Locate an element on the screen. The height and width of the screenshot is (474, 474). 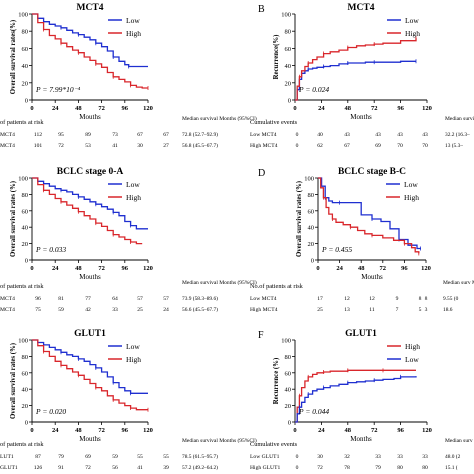
risk-value: 32 is located at coordinates (347, 457).